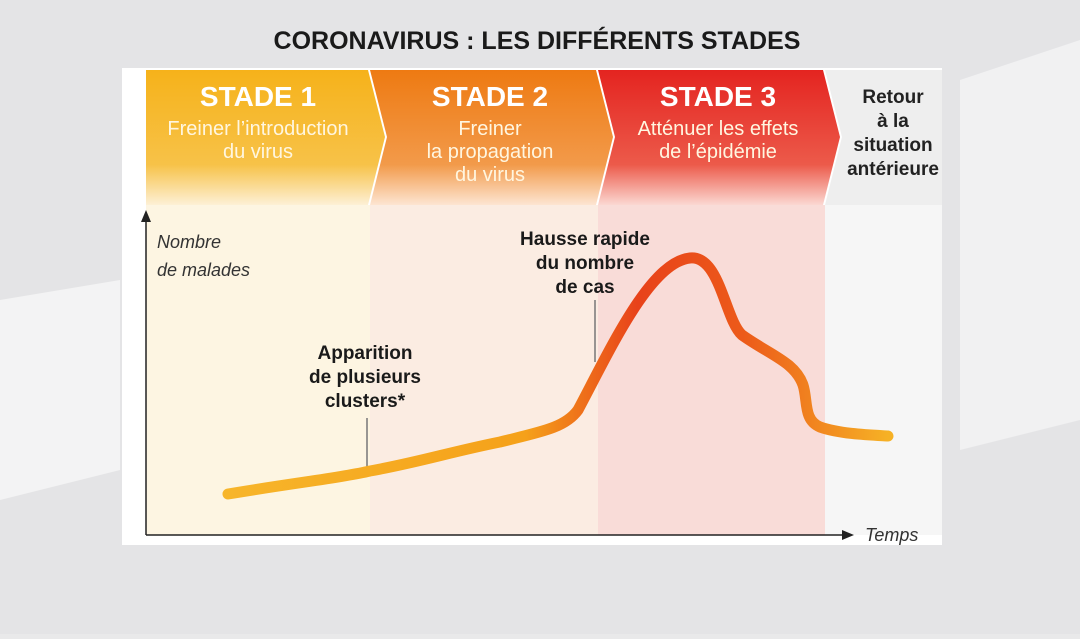 The image size is (1080, 639). I want to click on stage-subtitle: Retour, so click(893, 97).